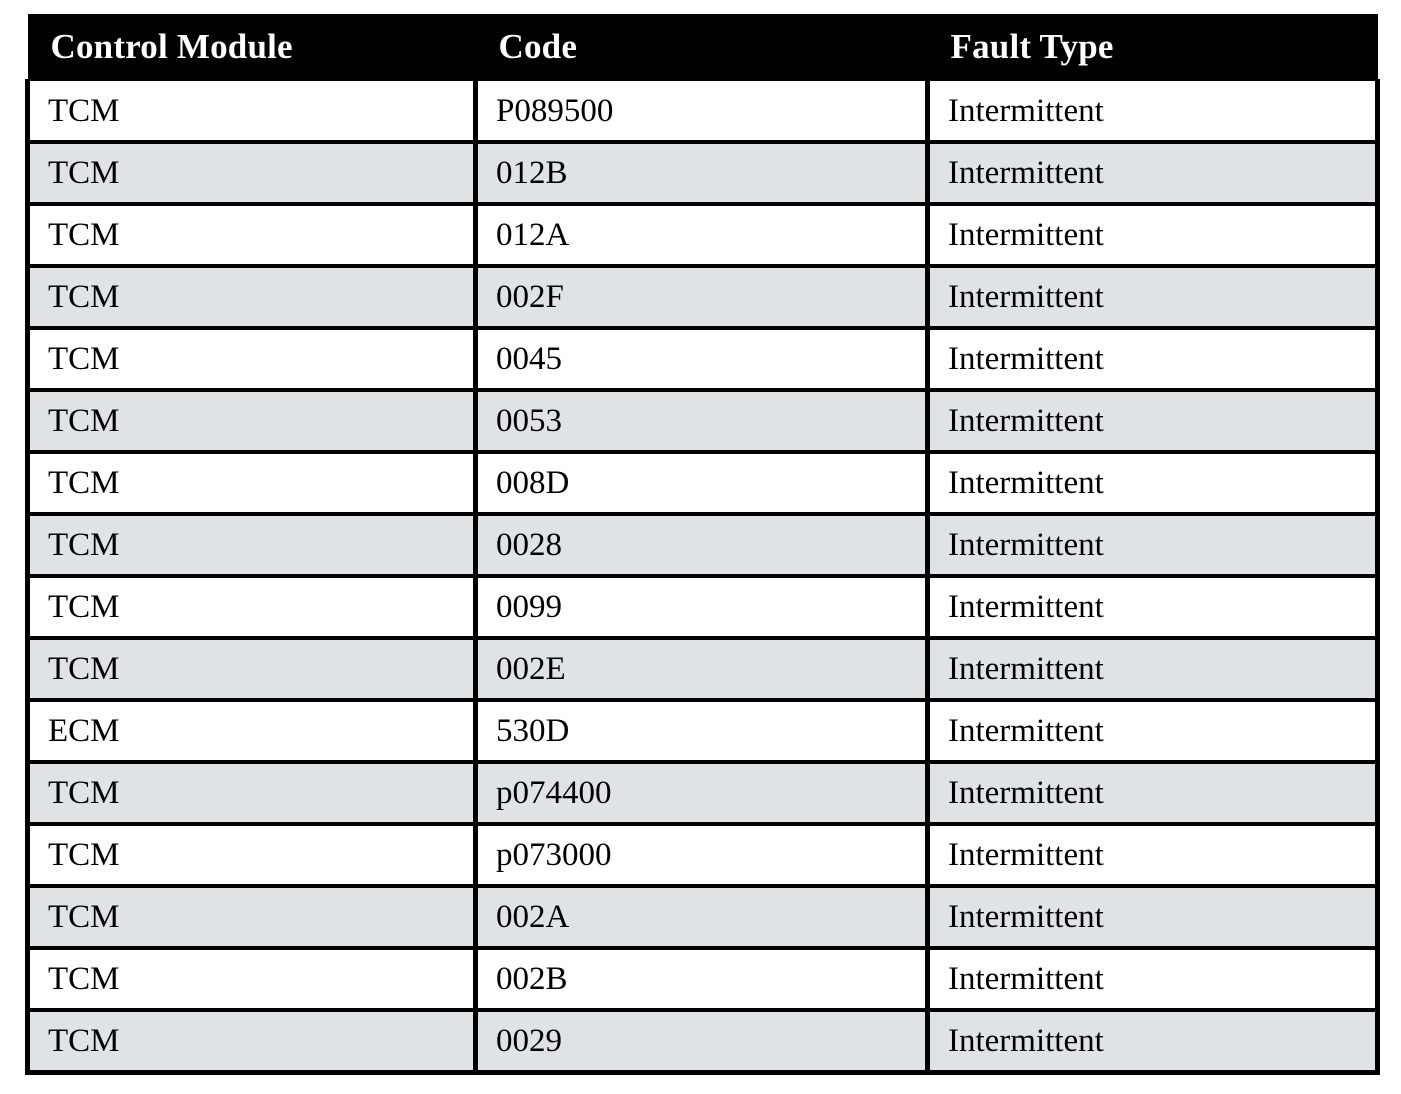  I want to click on cell-control-module: ECM, so click(250, 730).